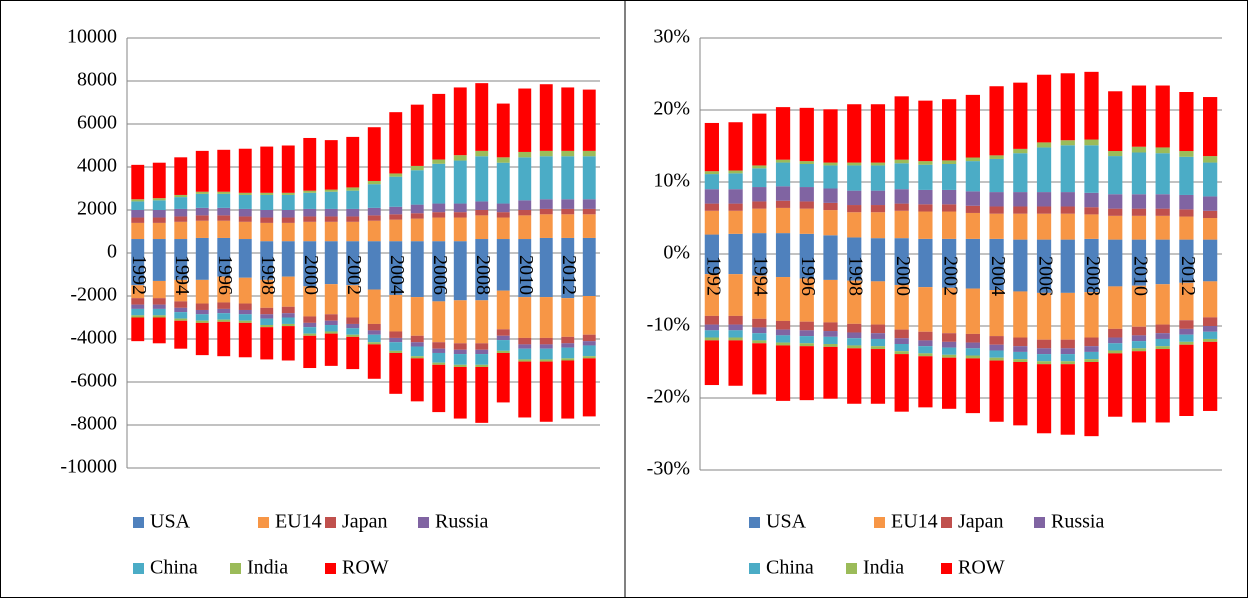  I want to click on y-tick-label: 30%, so click(671, 37).